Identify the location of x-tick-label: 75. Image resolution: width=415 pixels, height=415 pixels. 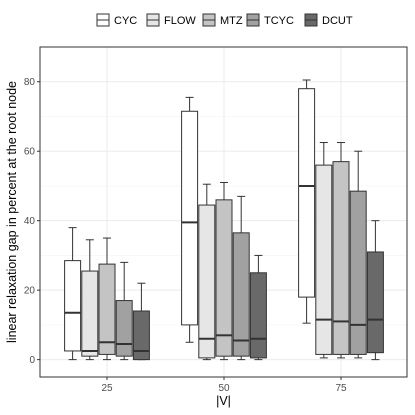
(341, 388).